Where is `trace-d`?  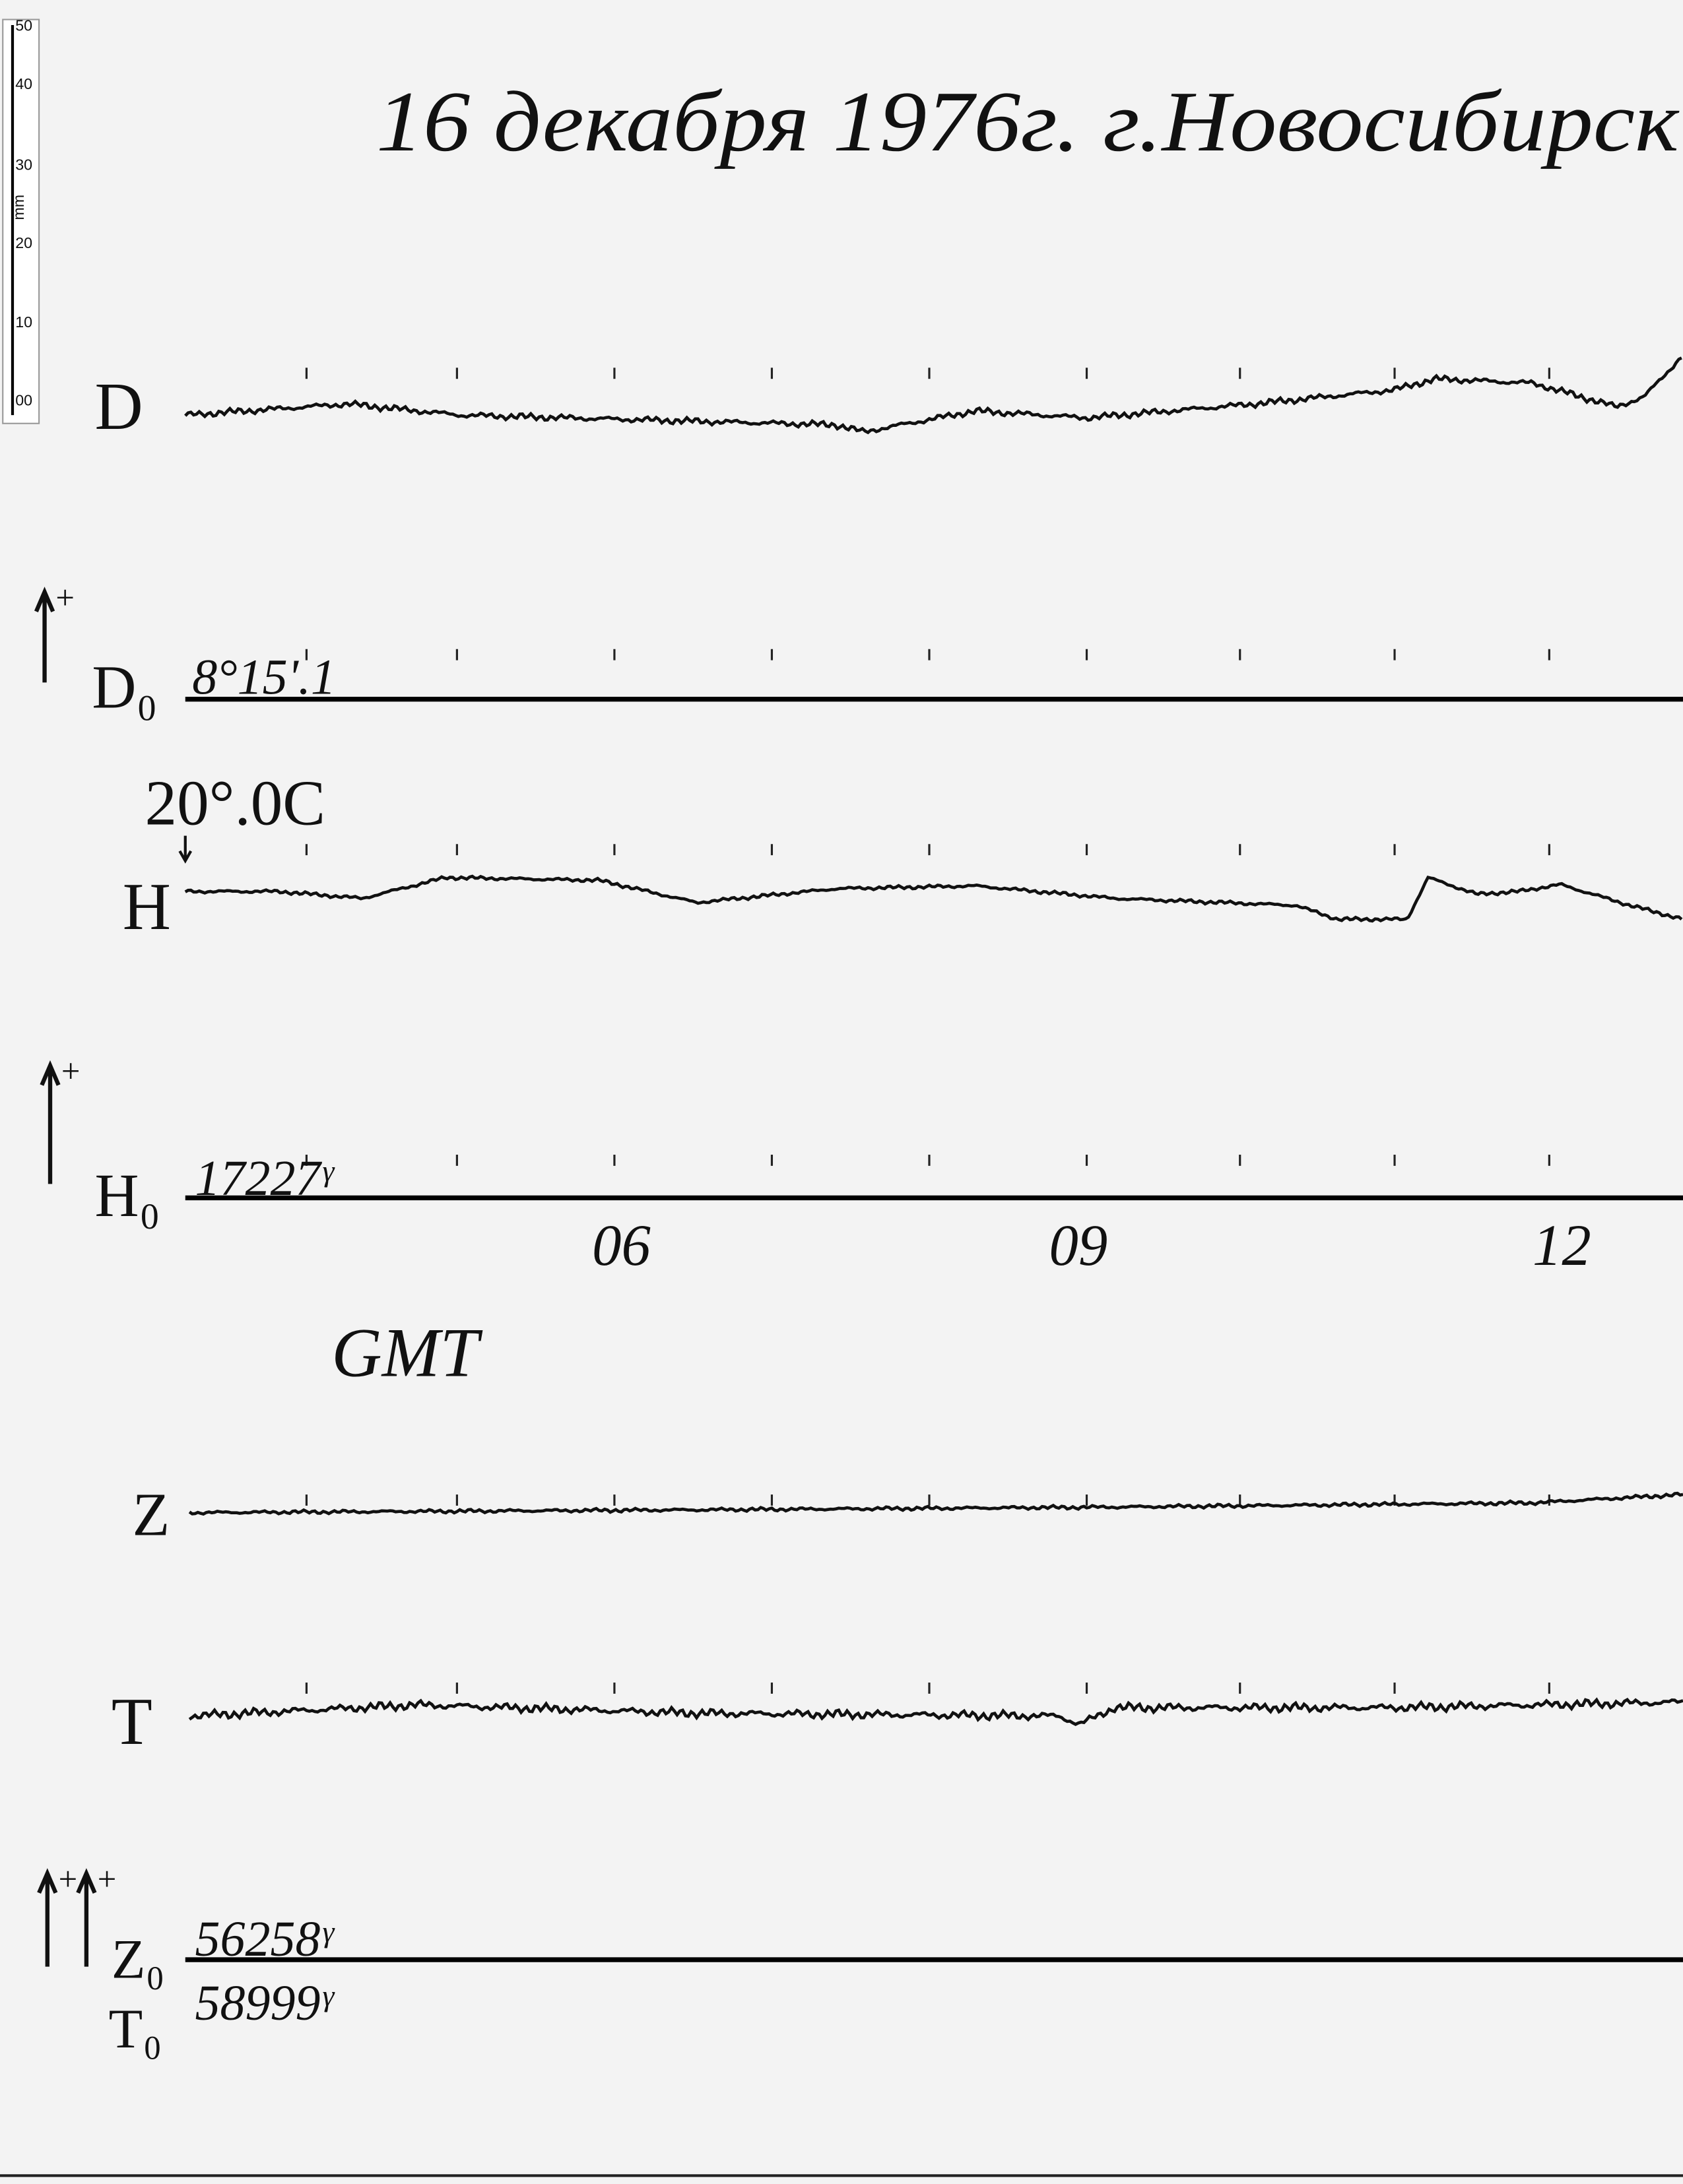 trace-d is located at coordinates (933, 395).